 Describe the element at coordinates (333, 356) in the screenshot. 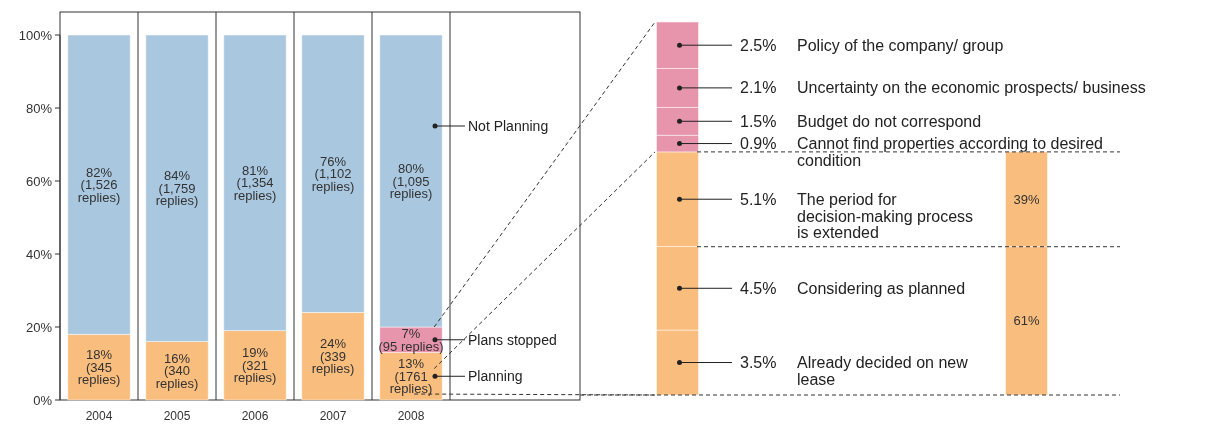

I see `data-label: 24% (339 replies)` at that location.